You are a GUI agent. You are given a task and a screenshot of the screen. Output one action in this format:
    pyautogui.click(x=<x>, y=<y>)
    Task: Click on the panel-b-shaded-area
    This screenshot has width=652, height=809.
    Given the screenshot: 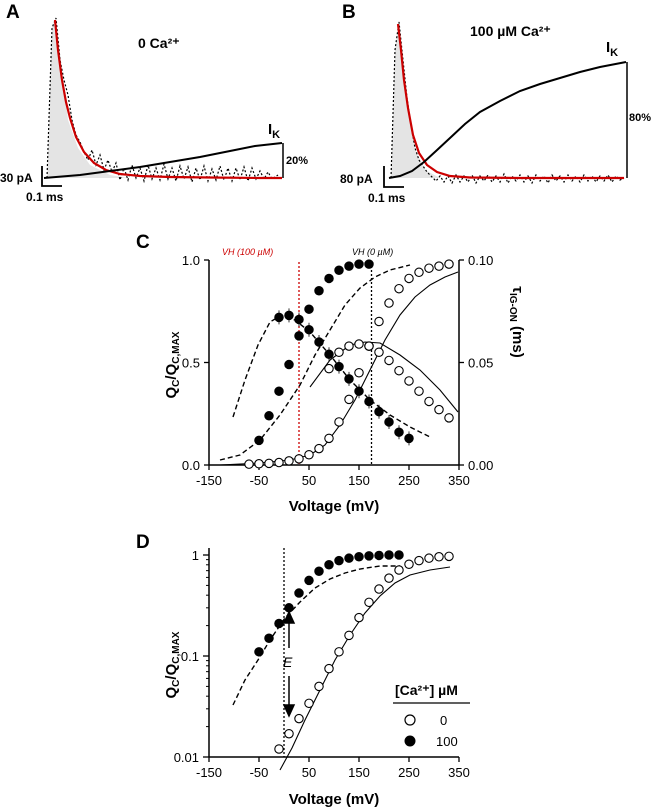 What is the action you would take?
    pyautogui.click(x=415, y=100)
    